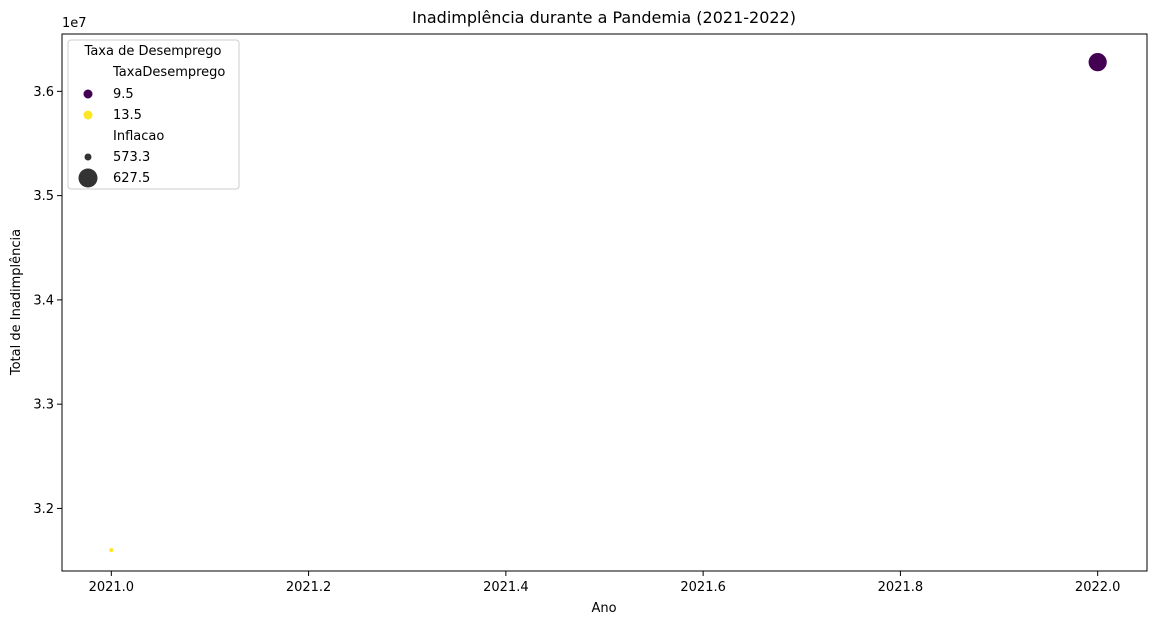 The image size is (1156, 625). What do you see at coordinates (131, 157) in the screenshot?
I see `legend-size-label-0: 573.3` at bounding box center [131, 157].